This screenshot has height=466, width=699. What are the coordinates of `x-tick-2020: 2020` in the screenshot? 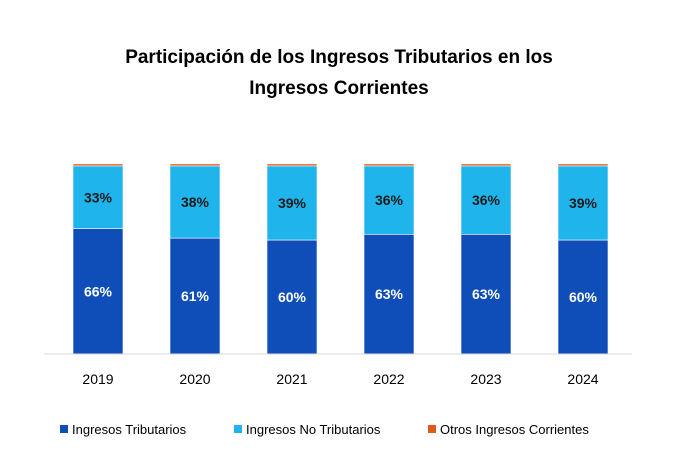 It's located at (194, 379).